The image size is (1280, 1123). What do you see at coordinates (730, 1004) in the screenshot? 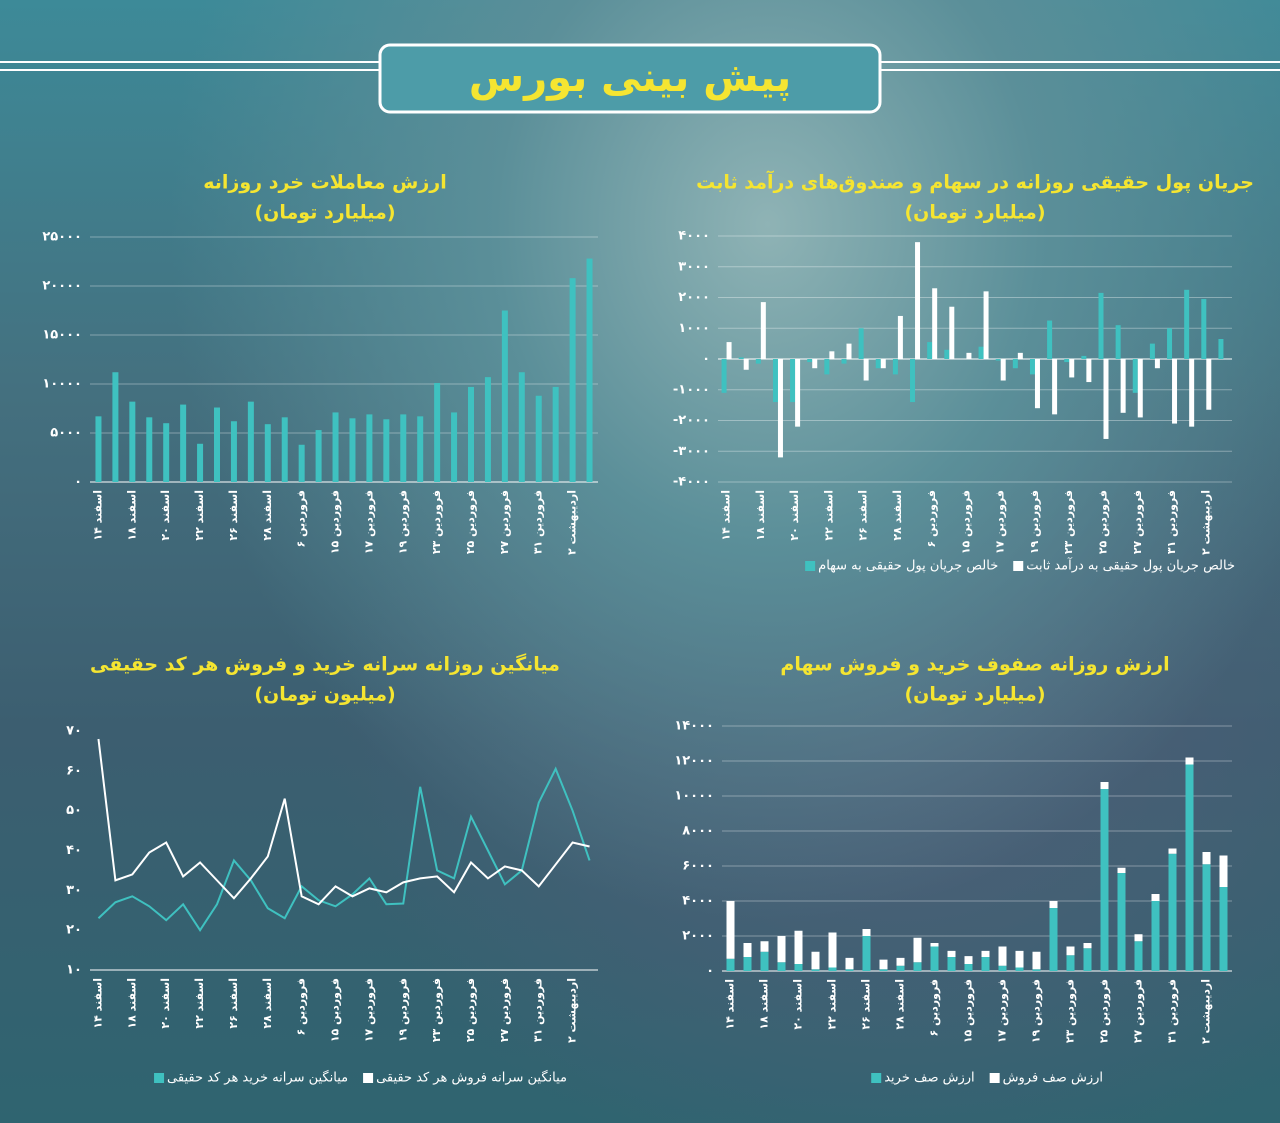
I see `x-tick-label: اسفند ۱۴` at bounding box center [730, 1004].